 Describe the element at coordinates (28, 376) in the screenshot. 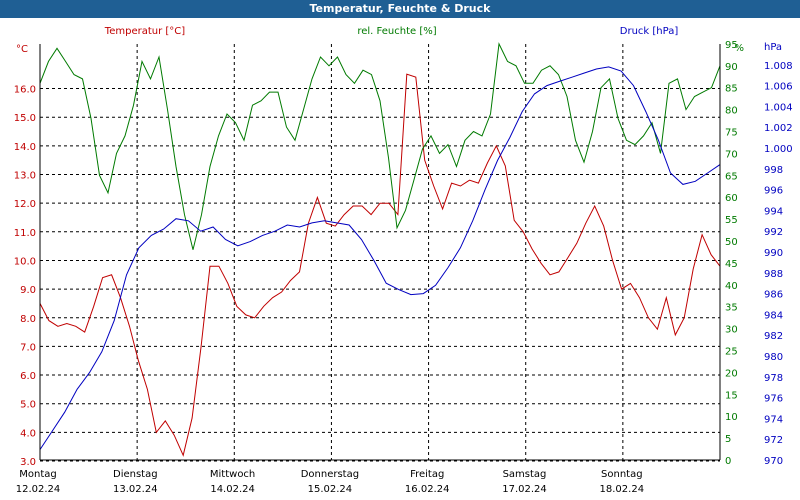

I see `temperature-tick-label: 6.0` at that location.